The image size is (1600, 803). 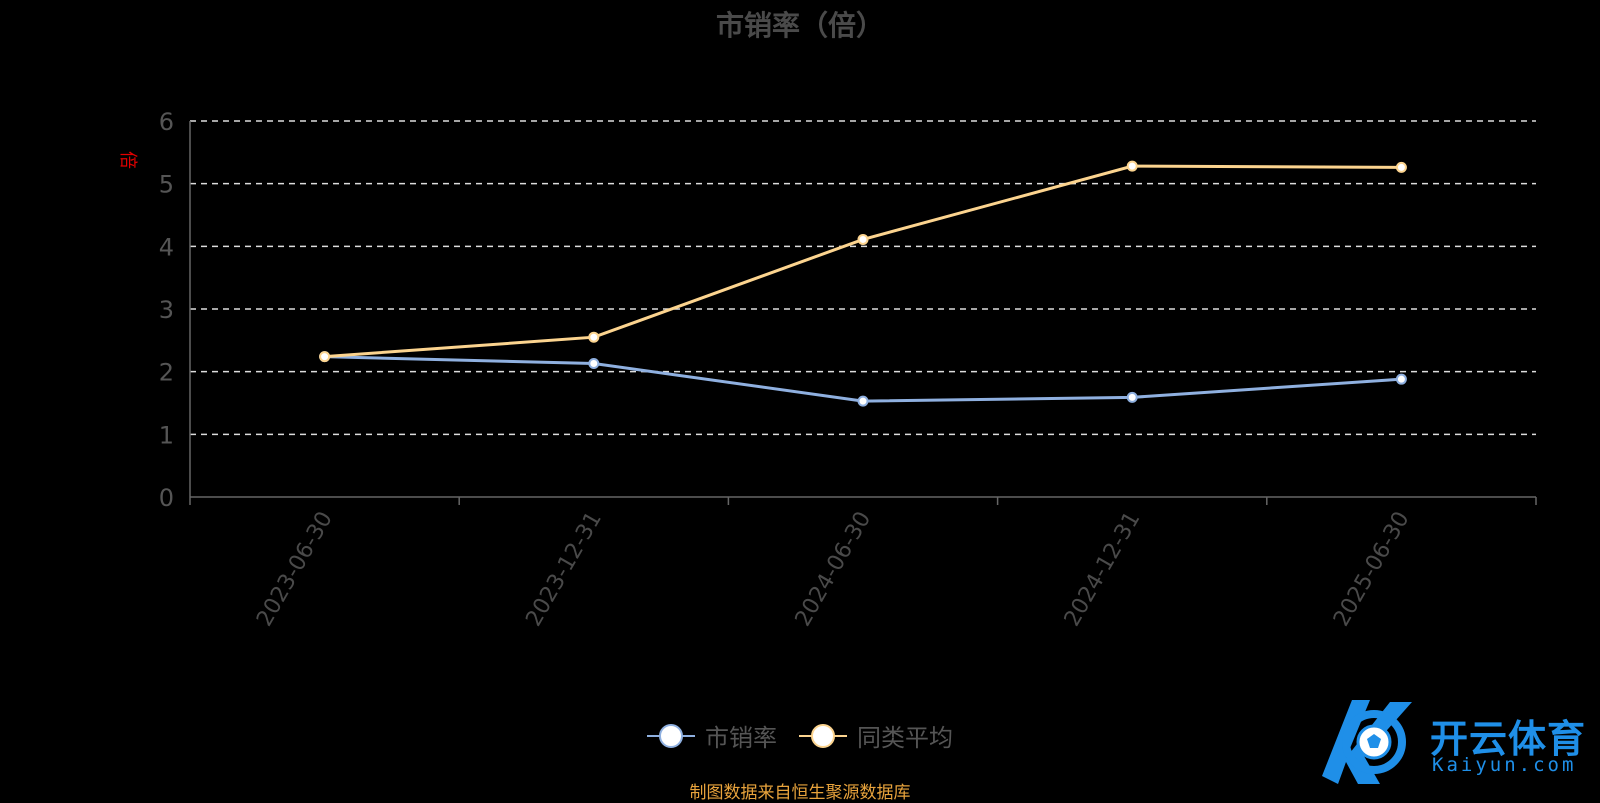 What do you see at coordinates (1504, 765) in the screenshot?
I see `watermark-url: Kaiyun.com` at bounding box center [1504, 765].